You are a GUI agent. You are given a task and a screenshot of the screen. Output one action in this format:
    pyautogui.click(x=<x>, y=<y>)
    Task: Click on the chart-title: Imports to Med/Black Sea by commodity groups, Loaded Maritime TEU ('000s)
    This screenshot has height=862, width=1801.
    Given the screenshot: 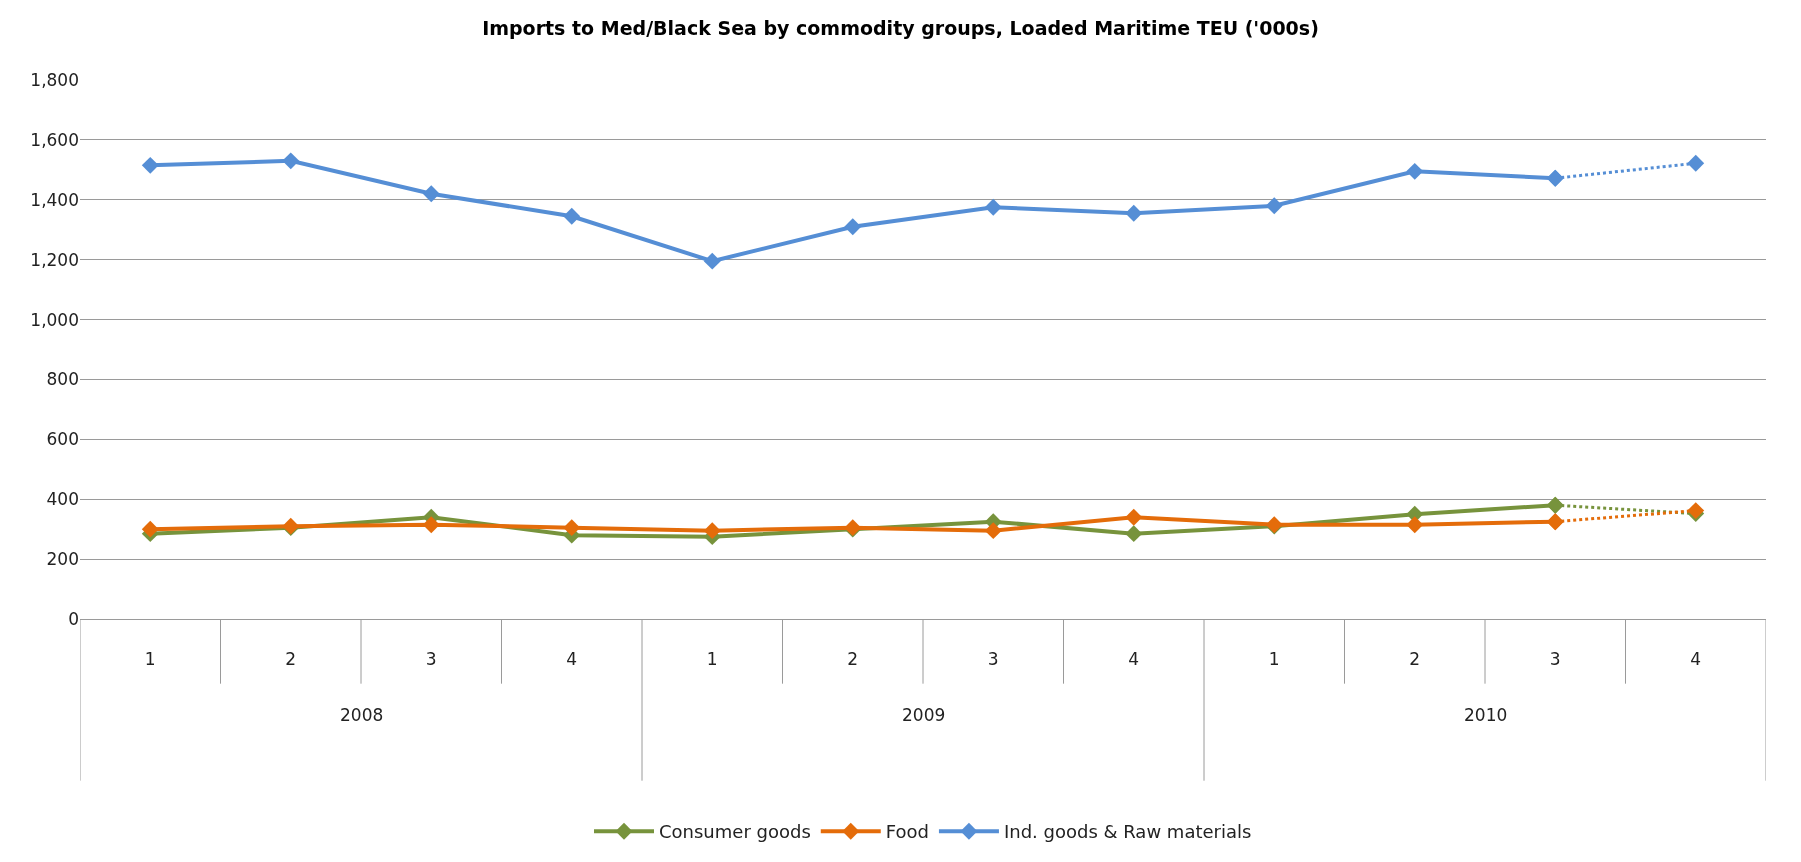 What is the action you would take?
    pyautogui.click(x=900, y=27)
    